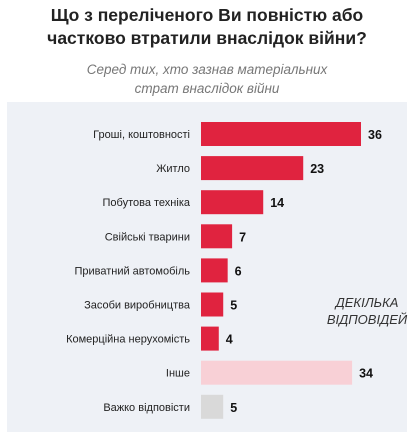 This screenshot has height=434, width=414. Describe the element at coordinates (317, 169) in the screenshot. I see `value-label-1: 23` at that location.